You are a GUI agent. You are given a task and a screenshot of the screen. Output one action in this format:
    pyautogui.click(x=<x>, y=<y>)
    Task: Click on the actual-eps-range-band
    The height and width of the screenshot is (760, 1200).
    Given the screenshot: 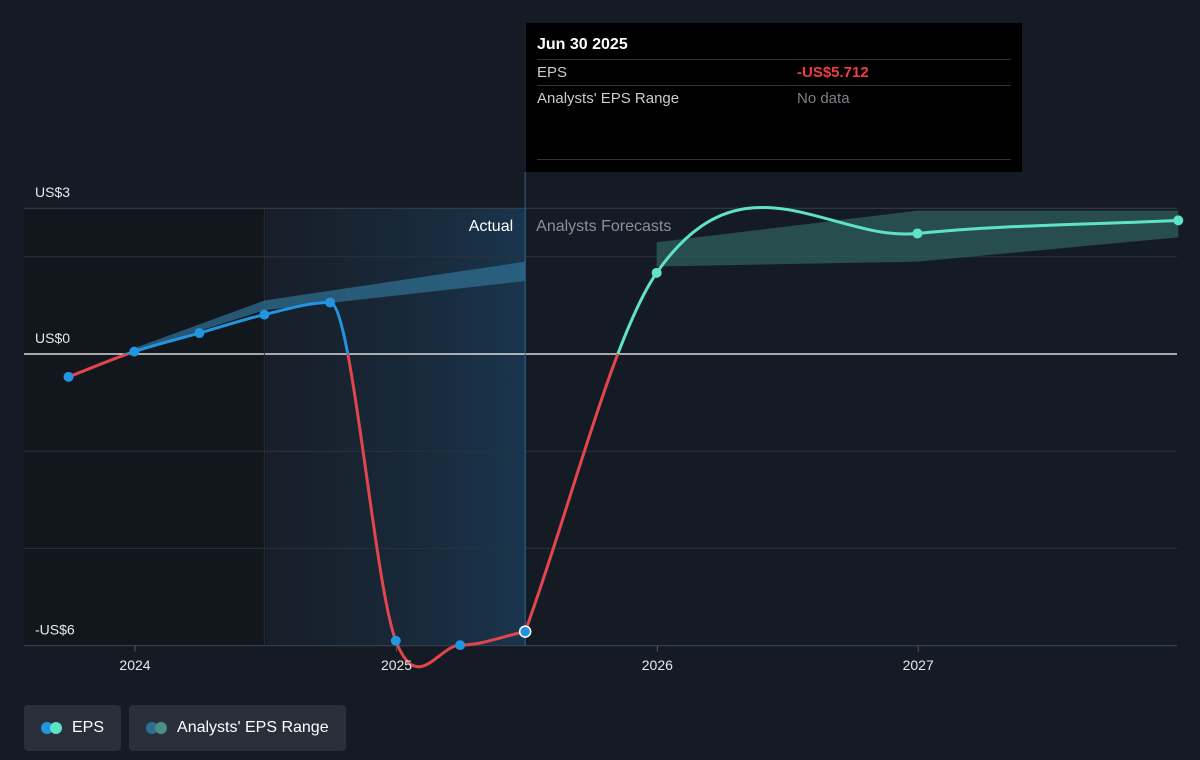 What is the action you would take?
    pyautogui.click(x=330, y=306)
    